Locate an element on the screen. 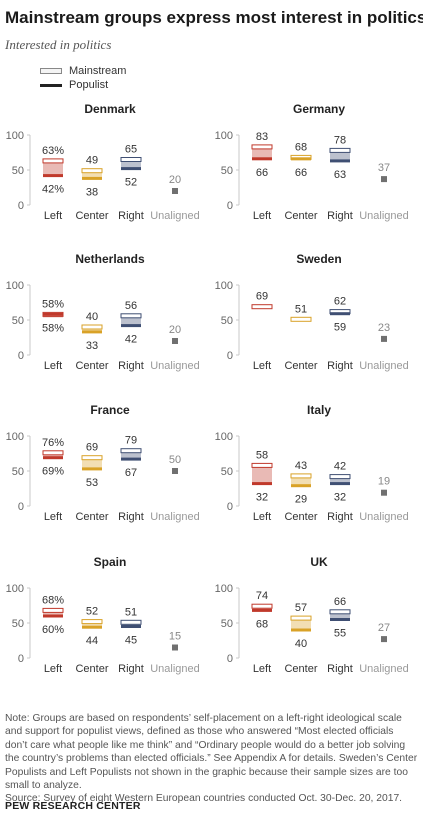 The height and width of the screenshot is (827, 423). legend-item-populist: Populist is located at coordinates (83, 85).